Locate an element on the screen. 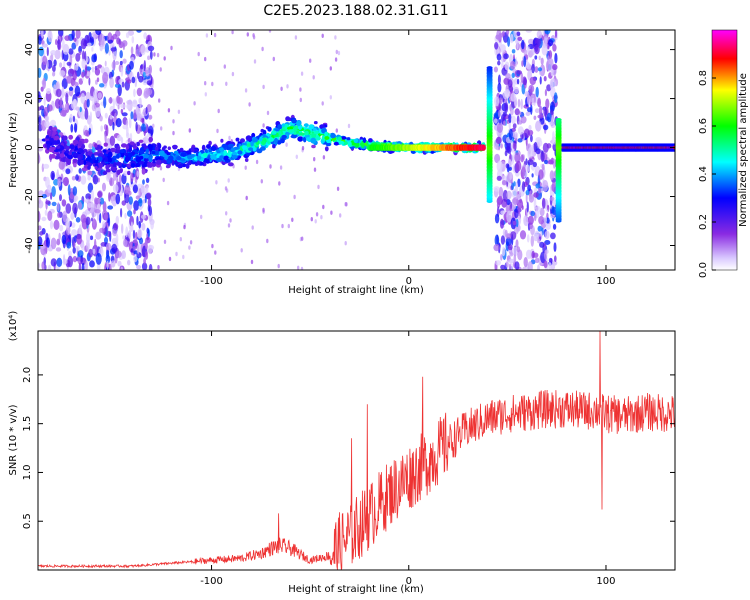  y-tick-label: 1.0 is located at coordinates (27, 472).